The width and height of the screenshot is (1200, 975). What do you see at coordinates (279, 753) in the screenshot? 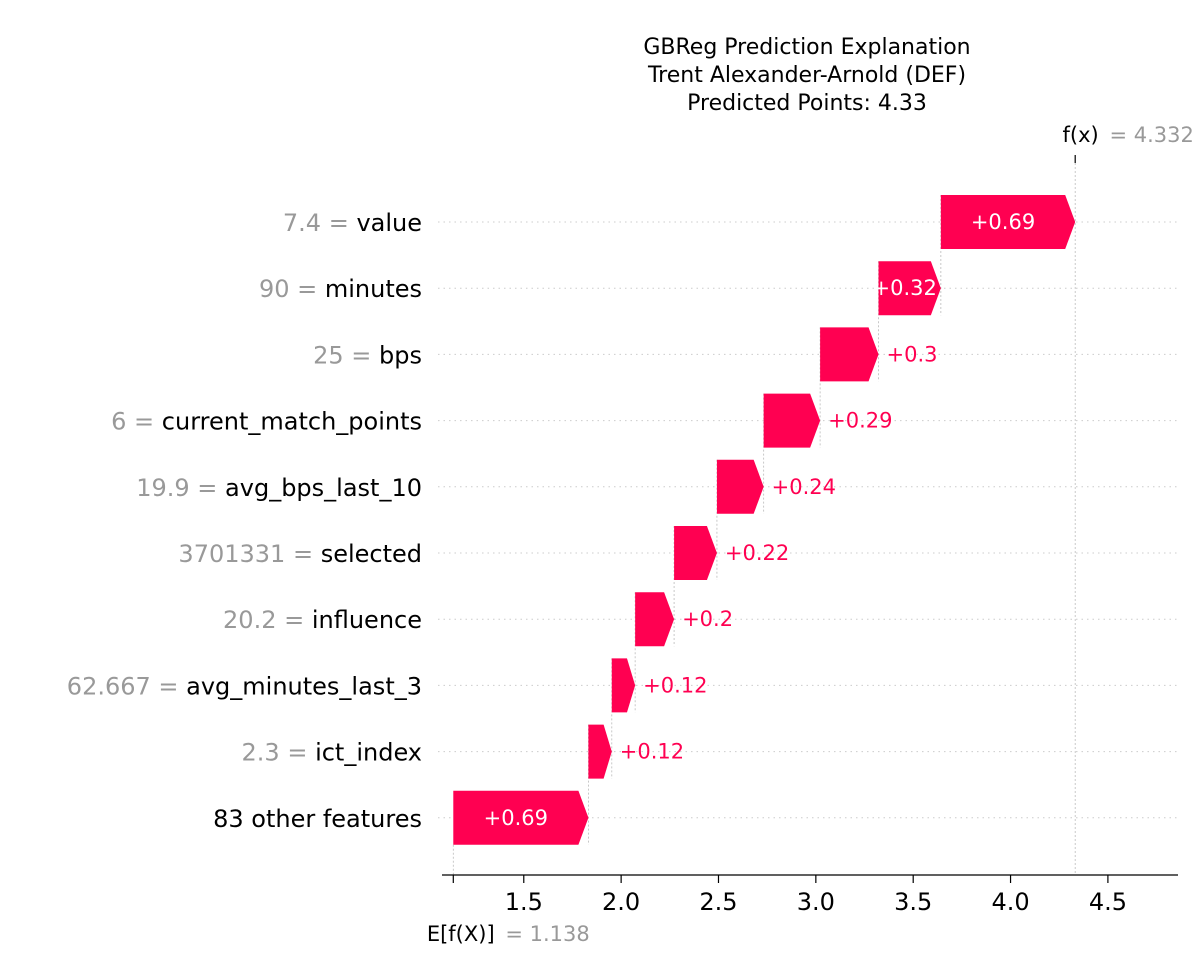
I see `feature-value: 2.3 =` at bounding box center [279, 753].